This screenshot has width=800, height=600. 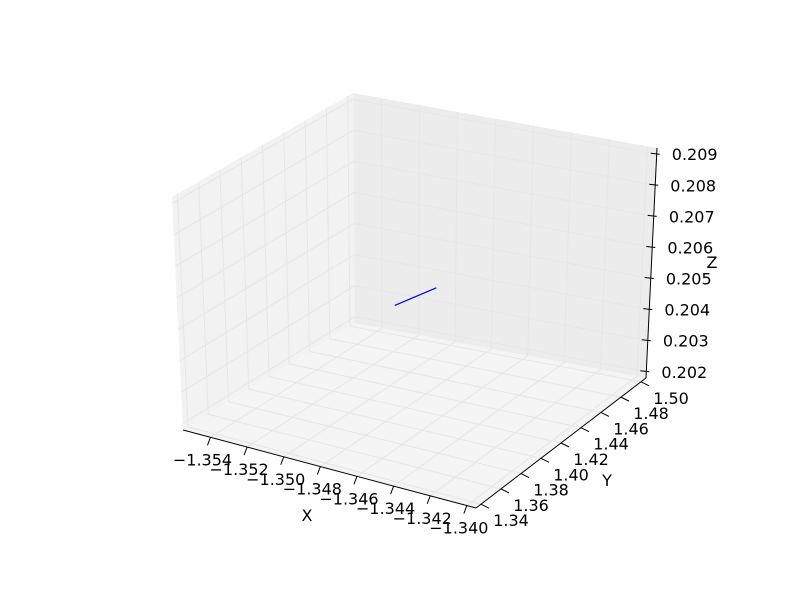 I want to click on y-tick-label: 1.34, so click(x=511, y=520).